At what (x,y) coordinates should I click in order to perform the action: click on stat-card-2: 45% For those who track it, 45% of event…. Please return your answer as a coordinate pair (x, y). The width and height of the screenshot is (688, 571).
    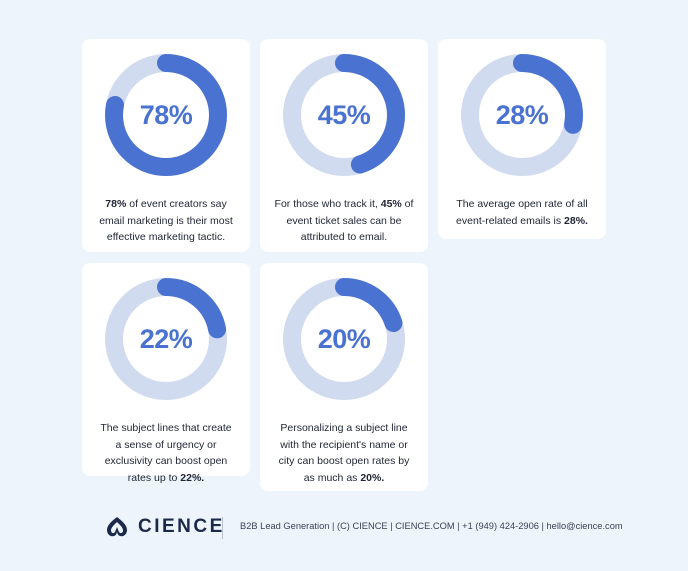
    Looking at the image, I should click on (344, 145).